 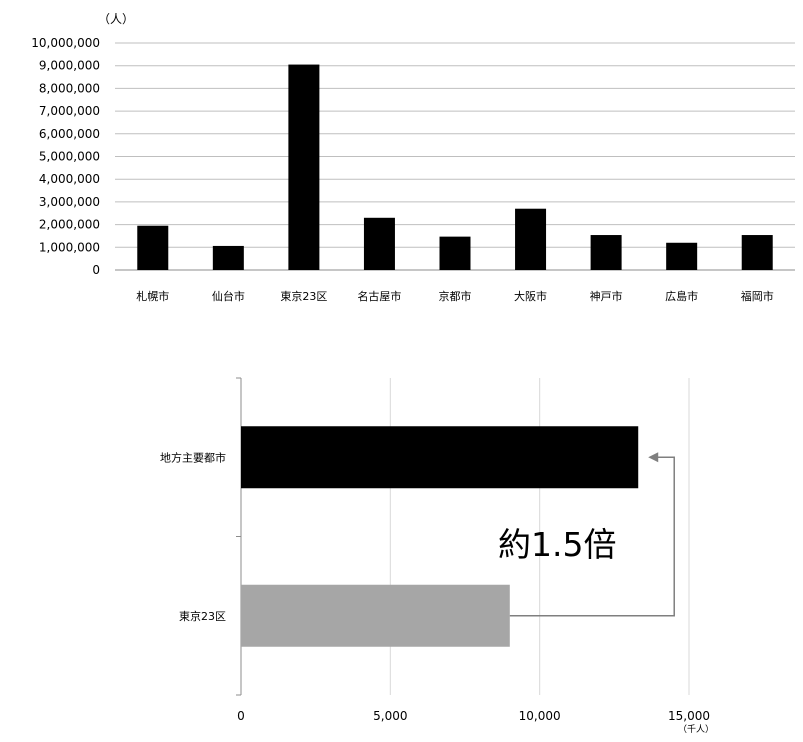 What do you see at coordinates (455, 296) in the screenshot?
I see `x-category-label: 京都市` at bounding box center [455, 296].